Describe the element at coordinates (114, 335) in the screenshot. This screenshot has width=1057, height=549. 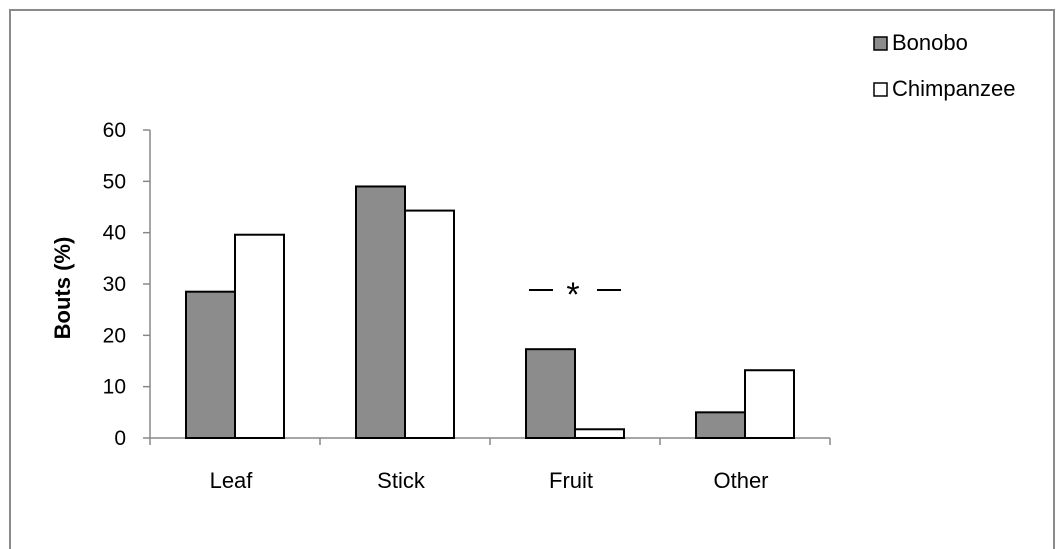
I see `y-tick-label: 20` at that location.